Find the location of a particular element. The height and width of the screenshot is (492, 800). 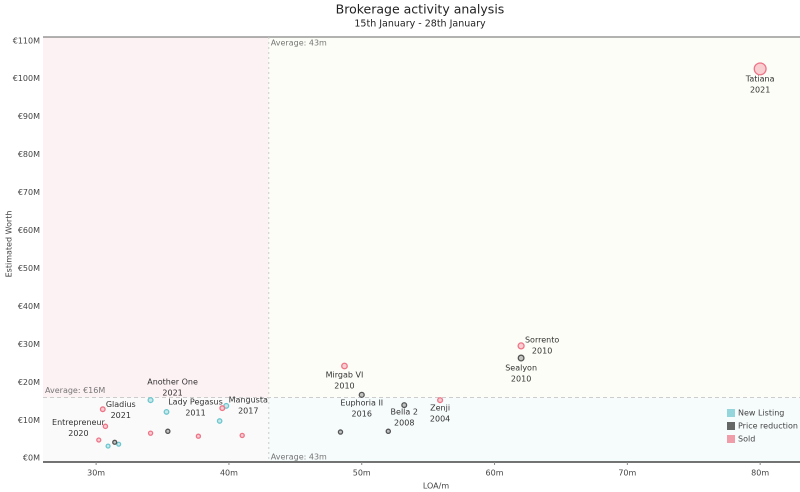

y-tick-label: €80M is located at coordinates (29, 154).